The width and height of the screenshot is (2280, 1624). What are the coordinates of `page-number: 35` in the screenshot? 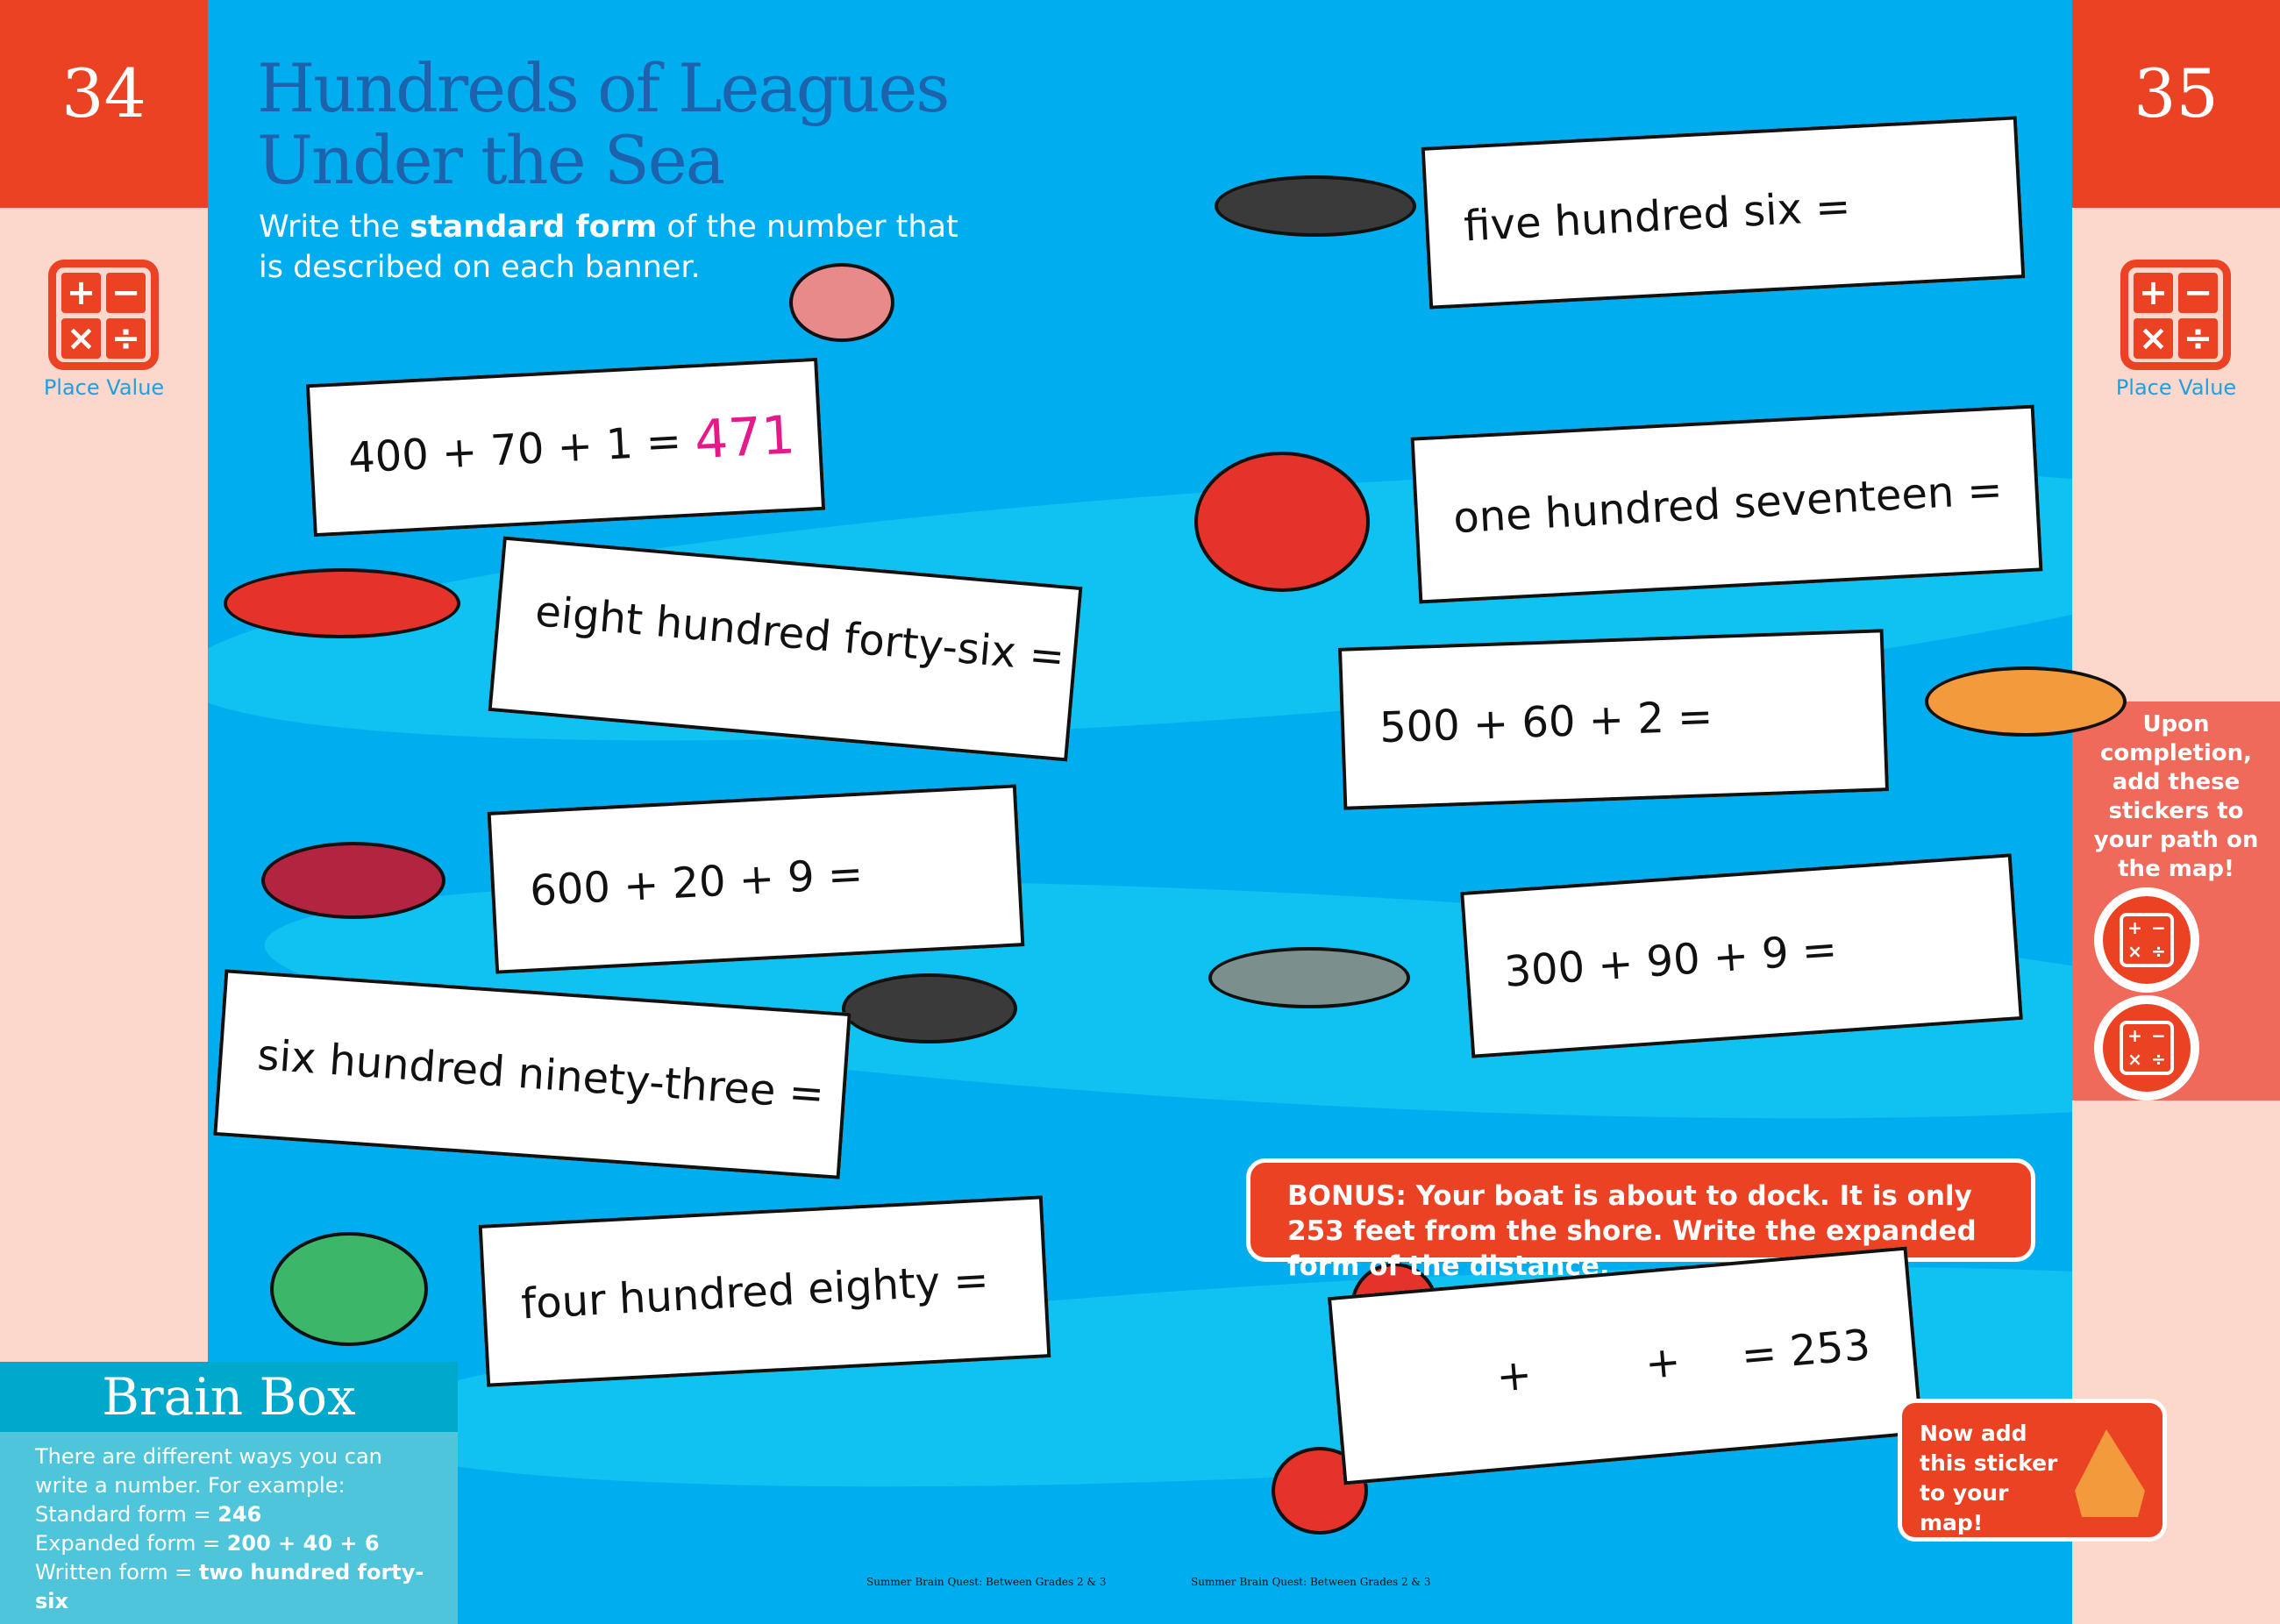 It's located at (2176, 104).